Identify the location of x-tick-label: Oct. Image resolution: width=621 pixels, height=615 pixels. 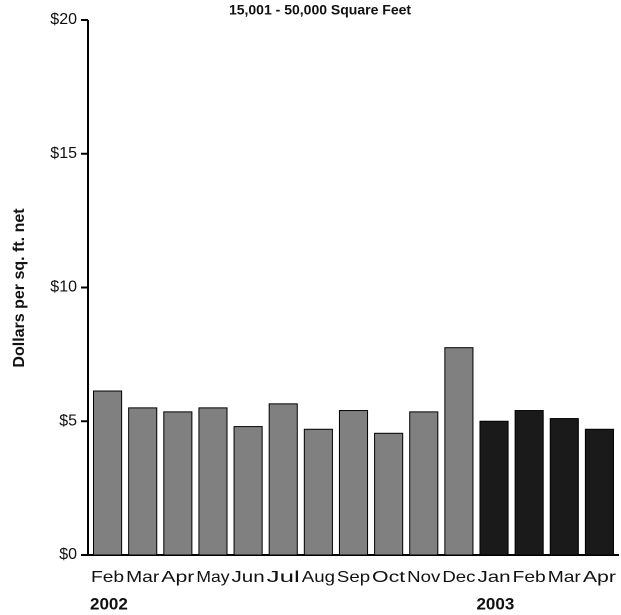
(389, 577).